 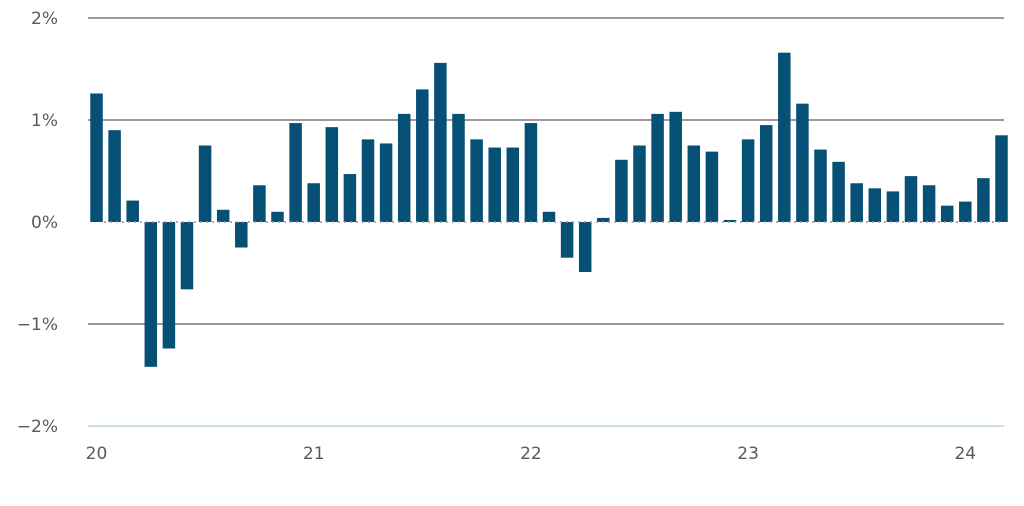 What do you see at coordinates (965, 454) in the screenshot?
I see `x-tick-label: 24` at bounding box center [965, 454].